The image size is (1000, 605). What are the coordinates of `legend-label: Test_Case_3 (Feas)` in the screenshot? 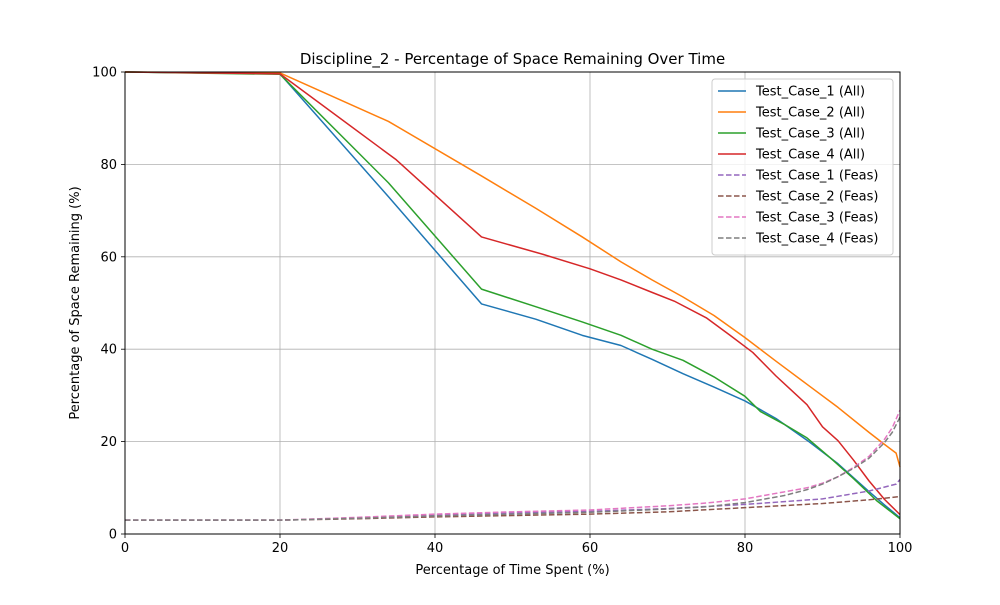 It's located at (816, 218).